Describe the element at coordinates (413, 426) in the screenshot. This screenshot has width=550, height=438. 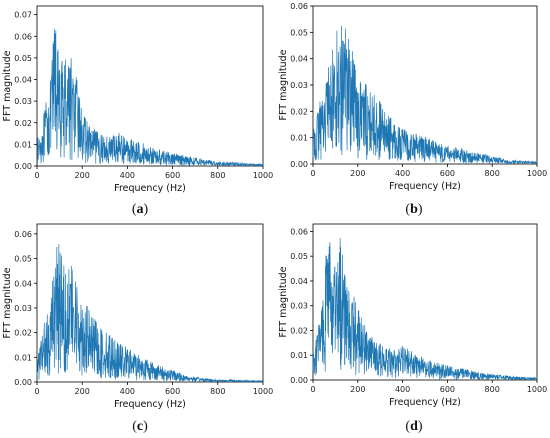
I see `panel-label: (d)` at that location.